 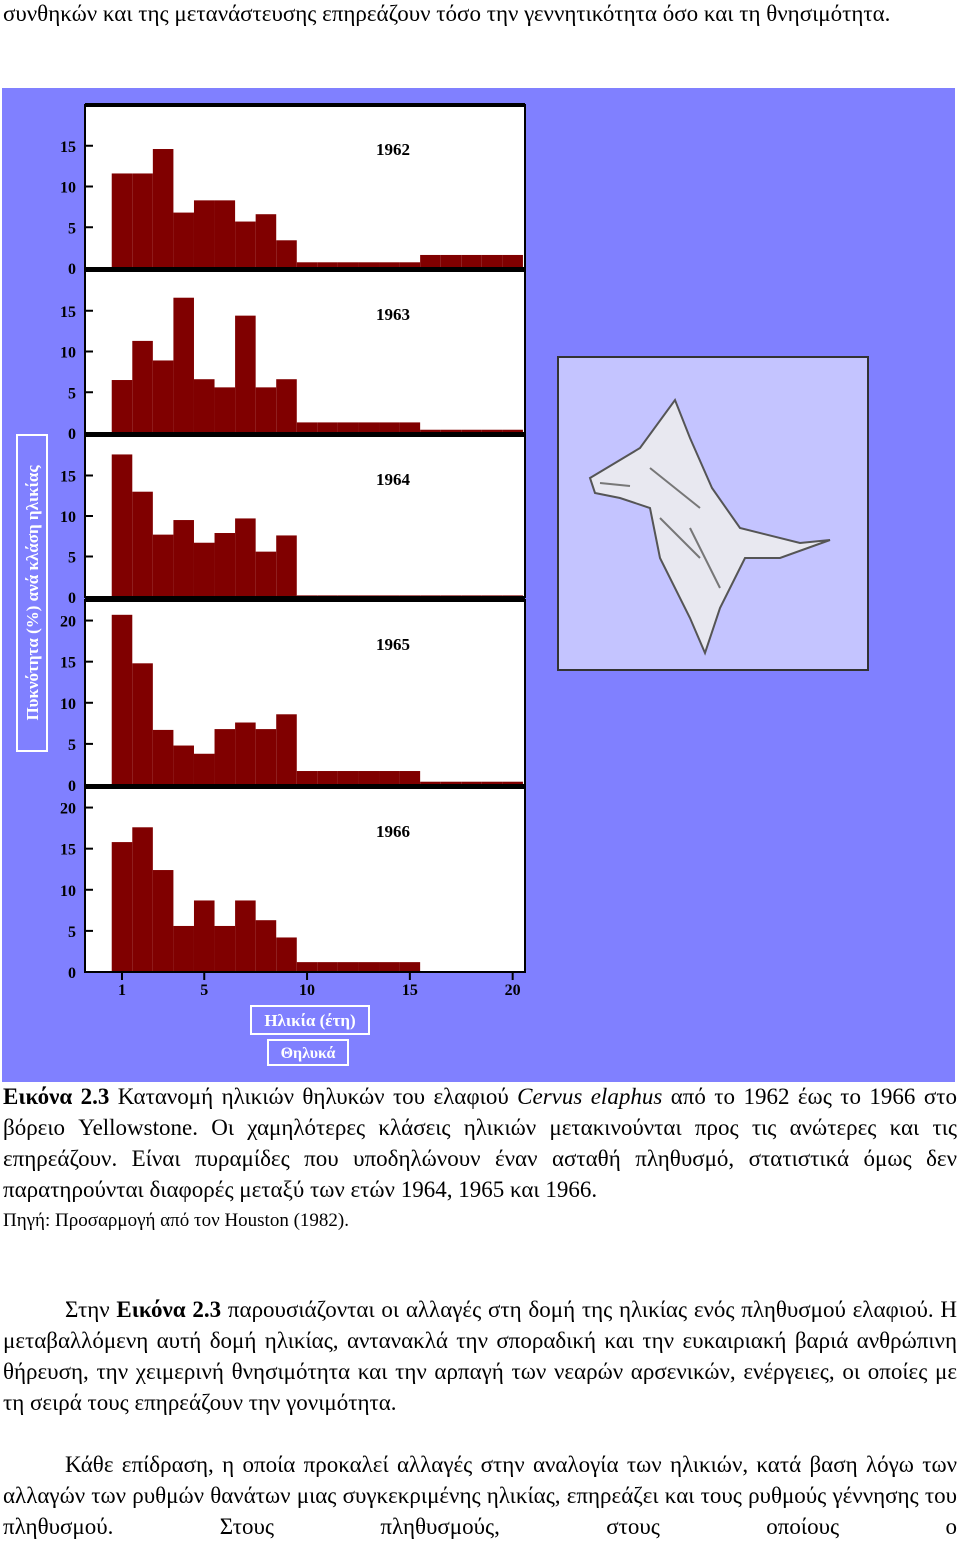 What do you see at coordinates (32, 593) in the screenshot?
I see `ylabel-box` at bounding box center [32, 593].